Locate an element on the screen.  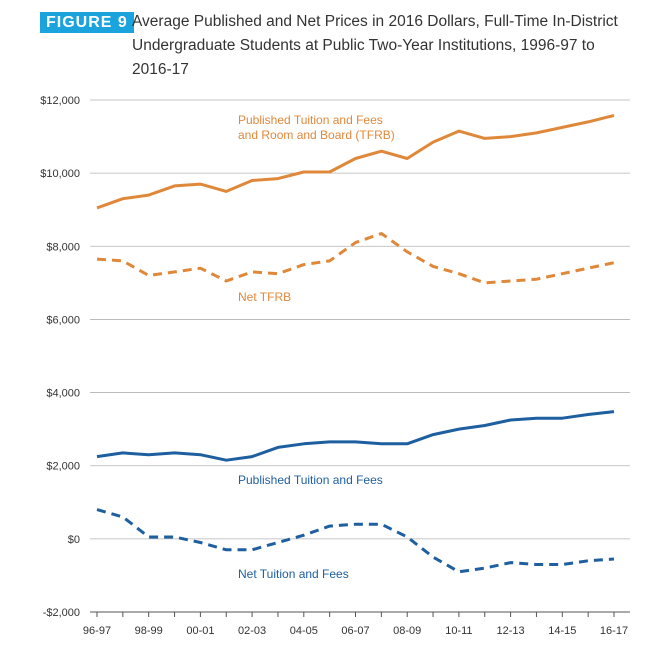
y-tick-label: $2,000 is located at coordinates (63, 467).